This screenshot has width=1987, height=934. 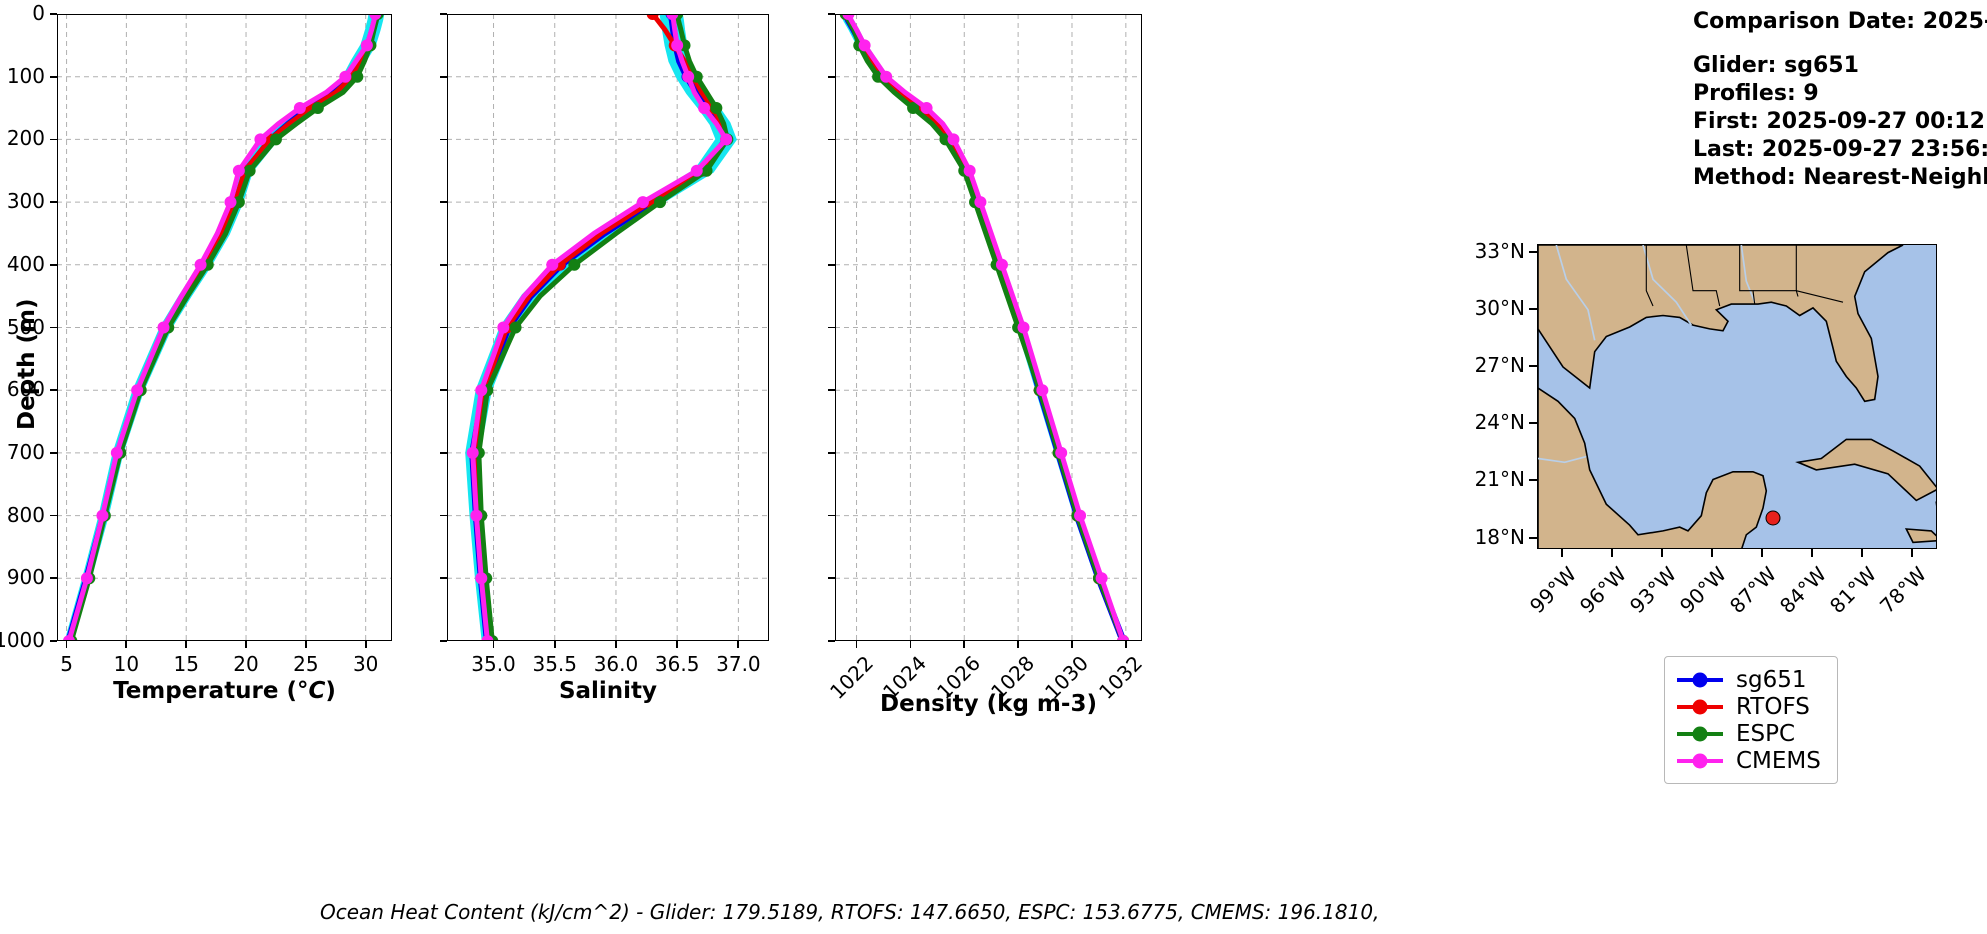 What do you see at coordinates (616, 664) in the screenshot?
I see `x-tick-label: 36.0` at bounding box center [616, 664].